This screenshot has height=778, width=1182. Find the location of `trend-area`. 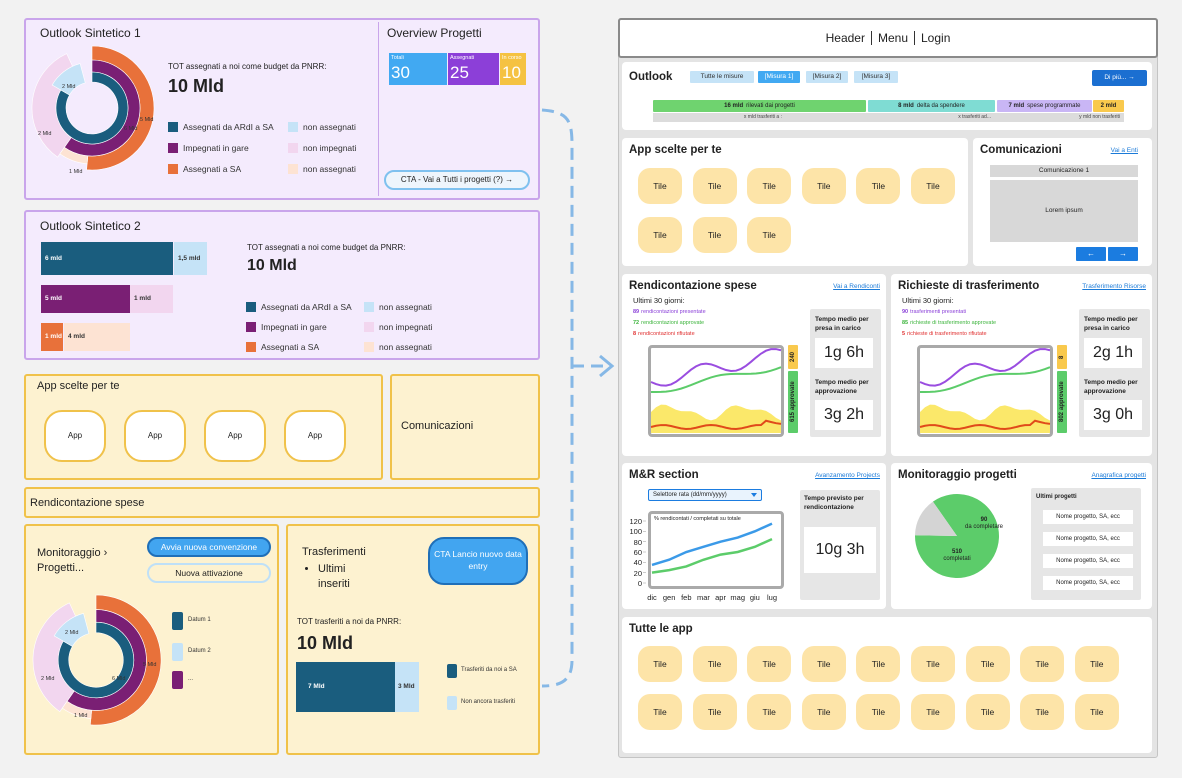

trend-area is located at coordinates (716, 418).